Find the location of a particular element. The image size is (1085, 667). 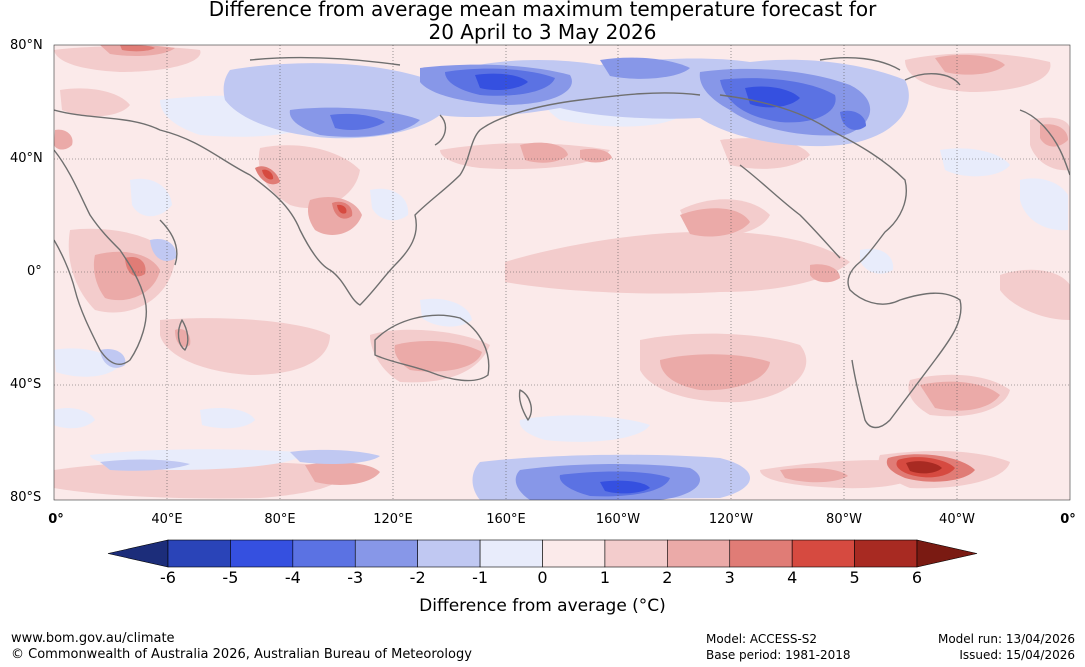

colorbar-extend-low is located at coordinates (138, 553).